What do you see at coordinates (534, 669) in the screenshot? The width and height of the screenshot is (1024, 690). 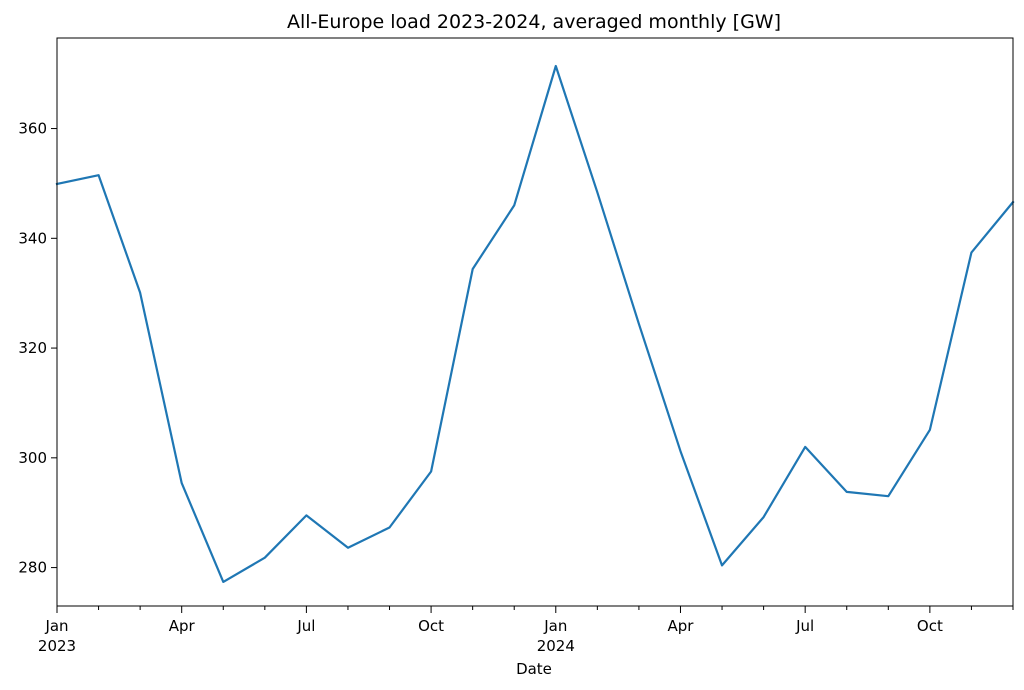 I see `x-axis-label: Date` at bounding box center [534, 669].